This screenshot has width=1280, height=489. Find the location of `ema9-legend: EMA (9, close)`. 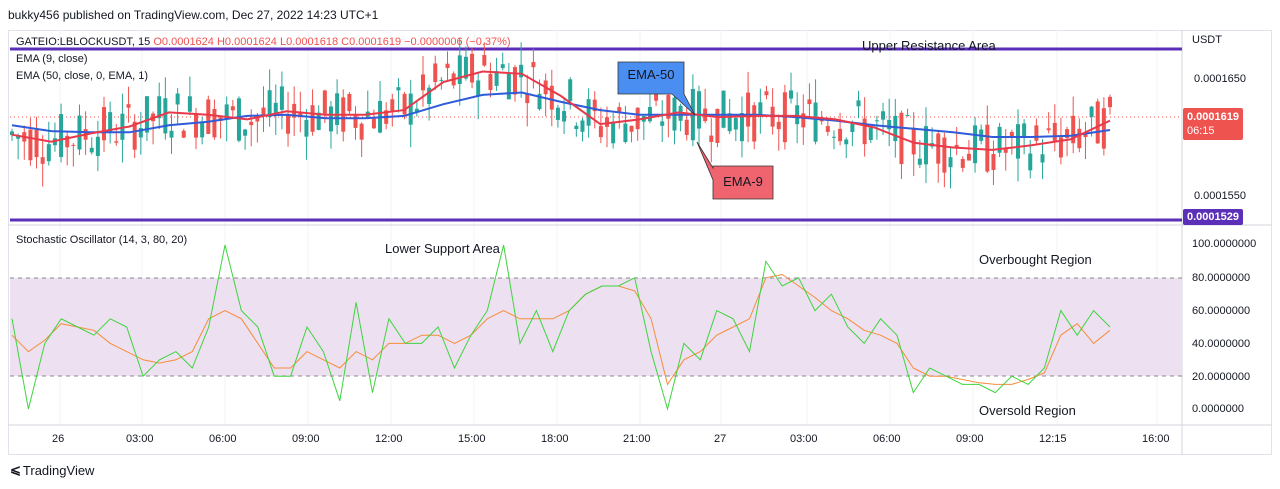

ema9-legend: EMA (9, close) is located at coordinates (52, 59).